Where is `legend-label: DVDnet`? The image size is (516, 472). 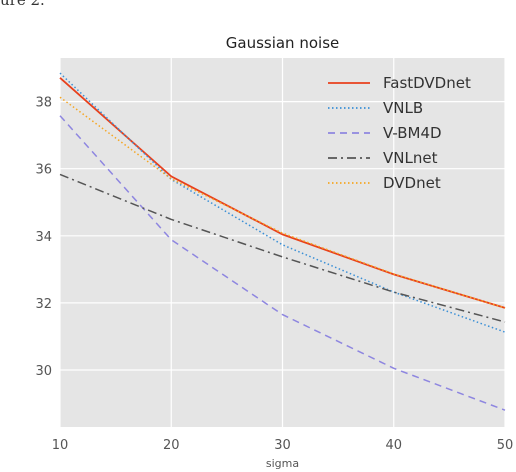
legend-label: DVDnet is located at coordinates (412, 183).